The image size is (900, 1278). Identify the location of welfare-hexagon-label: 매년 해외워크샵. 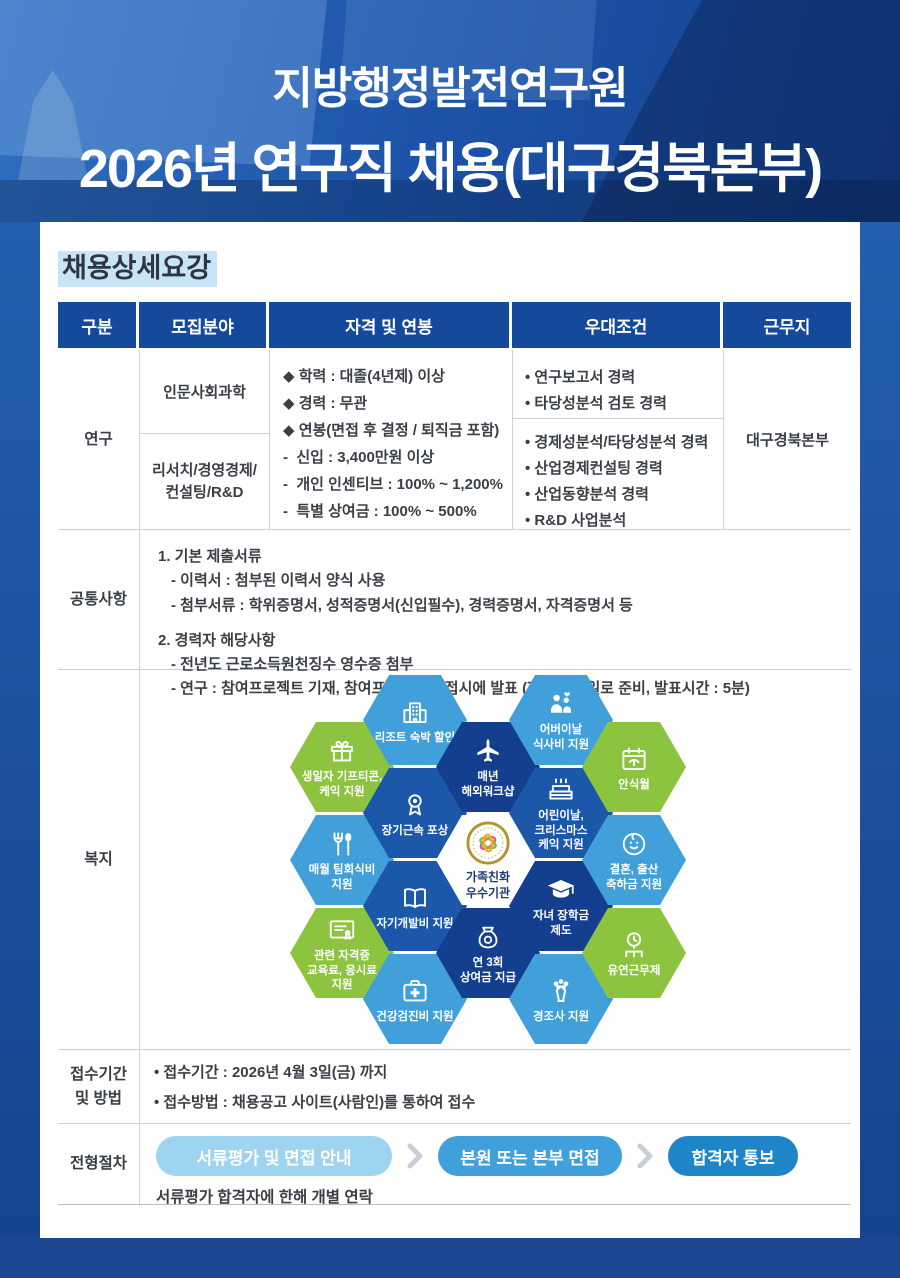
(488, 784).